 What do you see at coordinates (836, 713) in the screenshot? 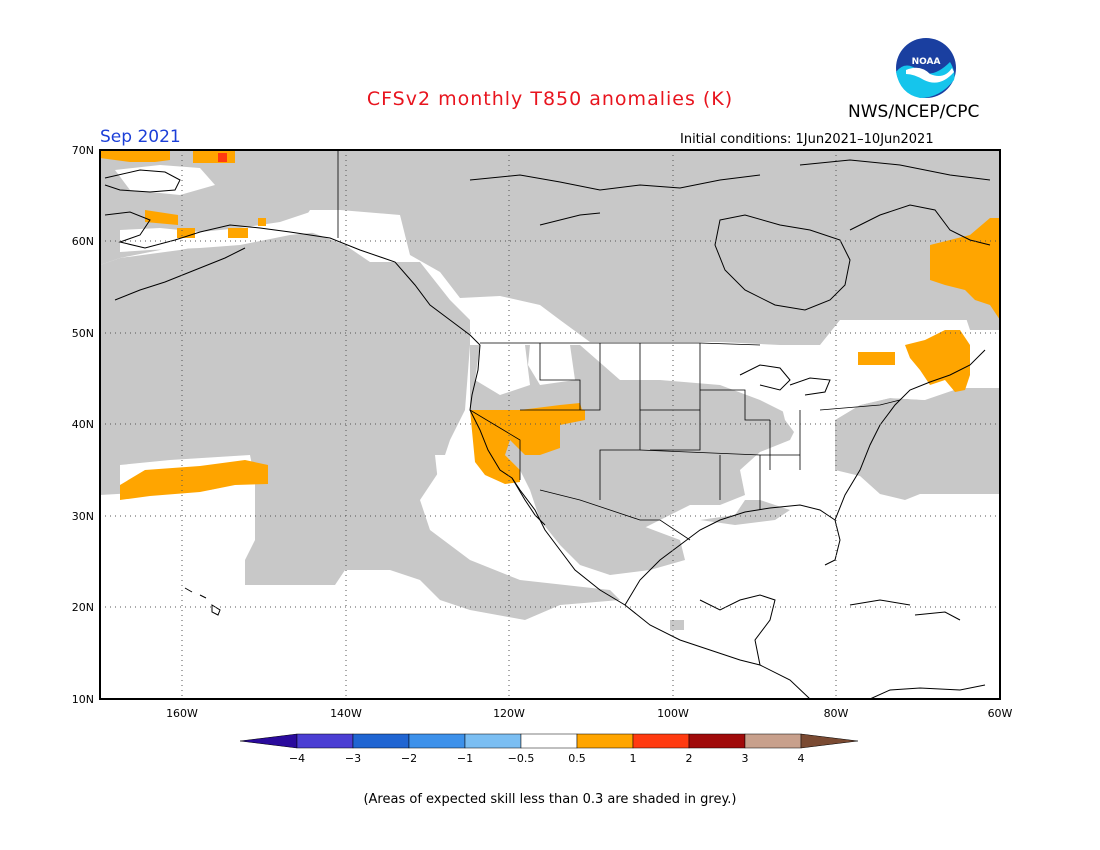
I see `lon-tick-80w: 80W` at bounding box center [836, 713].